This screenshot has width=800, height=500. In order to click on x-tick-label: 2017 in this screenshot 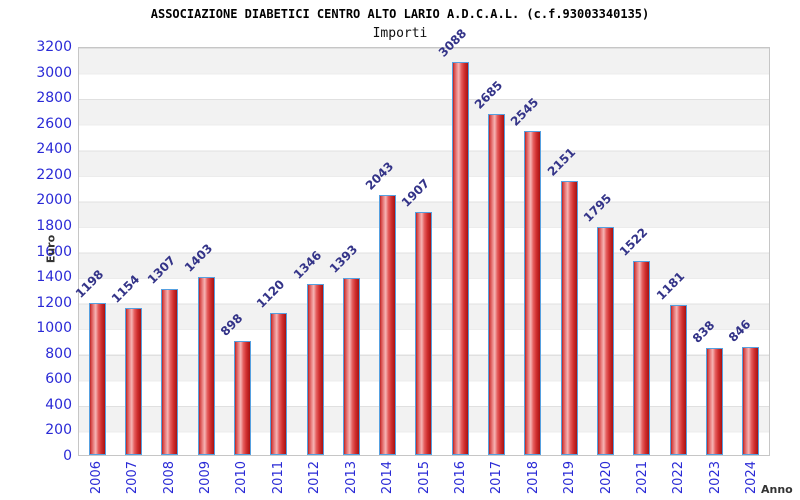, I will do `click(497, 478)`.